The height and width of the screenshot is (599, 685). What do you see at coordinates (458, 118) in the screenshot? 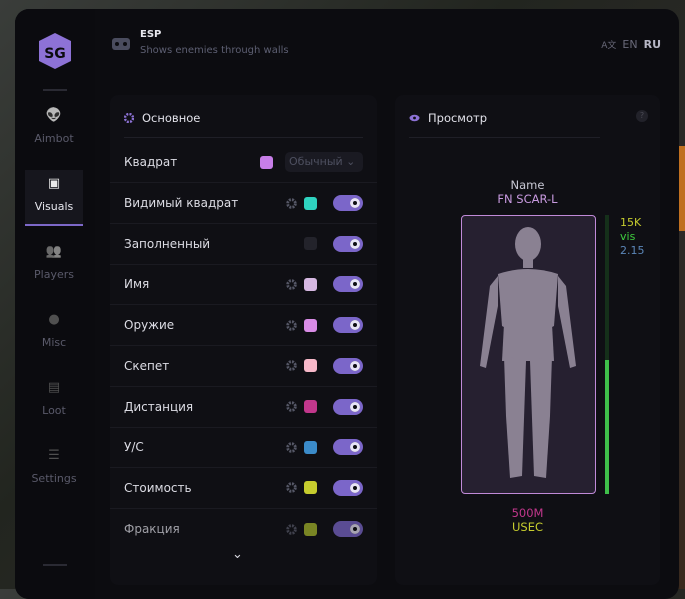
I see `section-title: Просмотр` at bounding box center [458, 118].